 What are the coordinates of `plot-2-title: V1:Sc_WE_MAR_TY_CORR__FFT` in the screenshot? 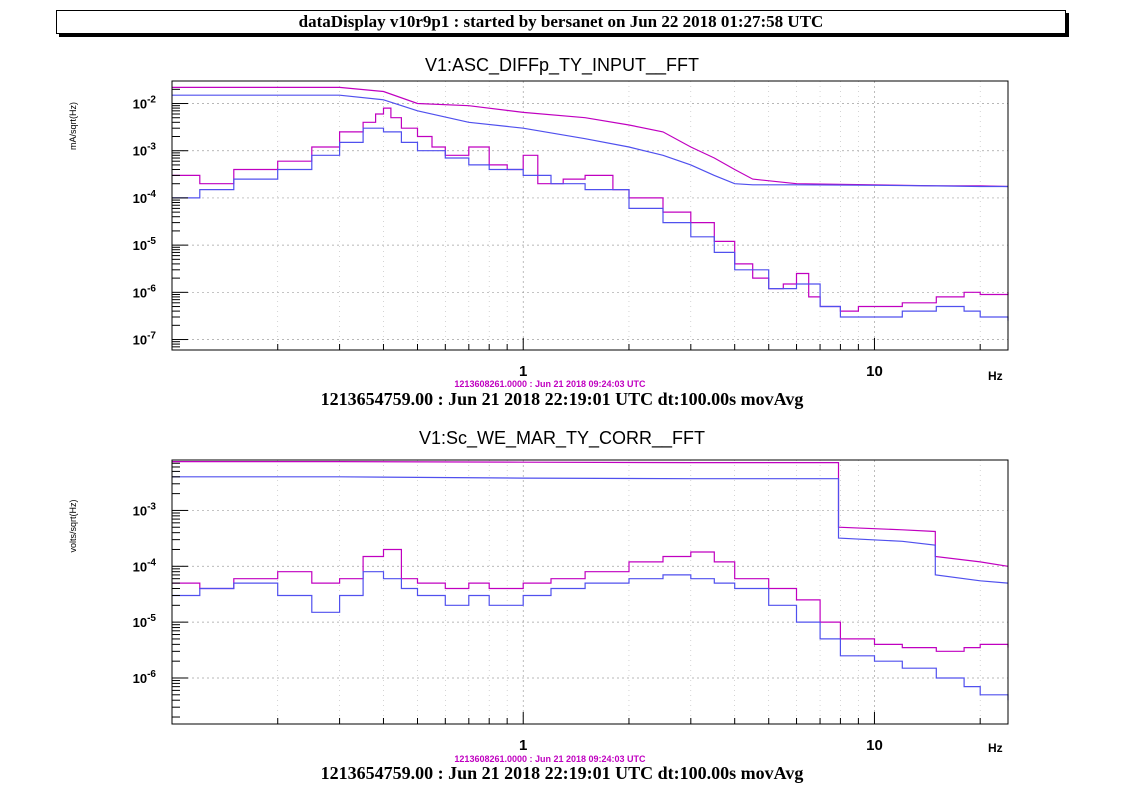 It's located at (562, 438).